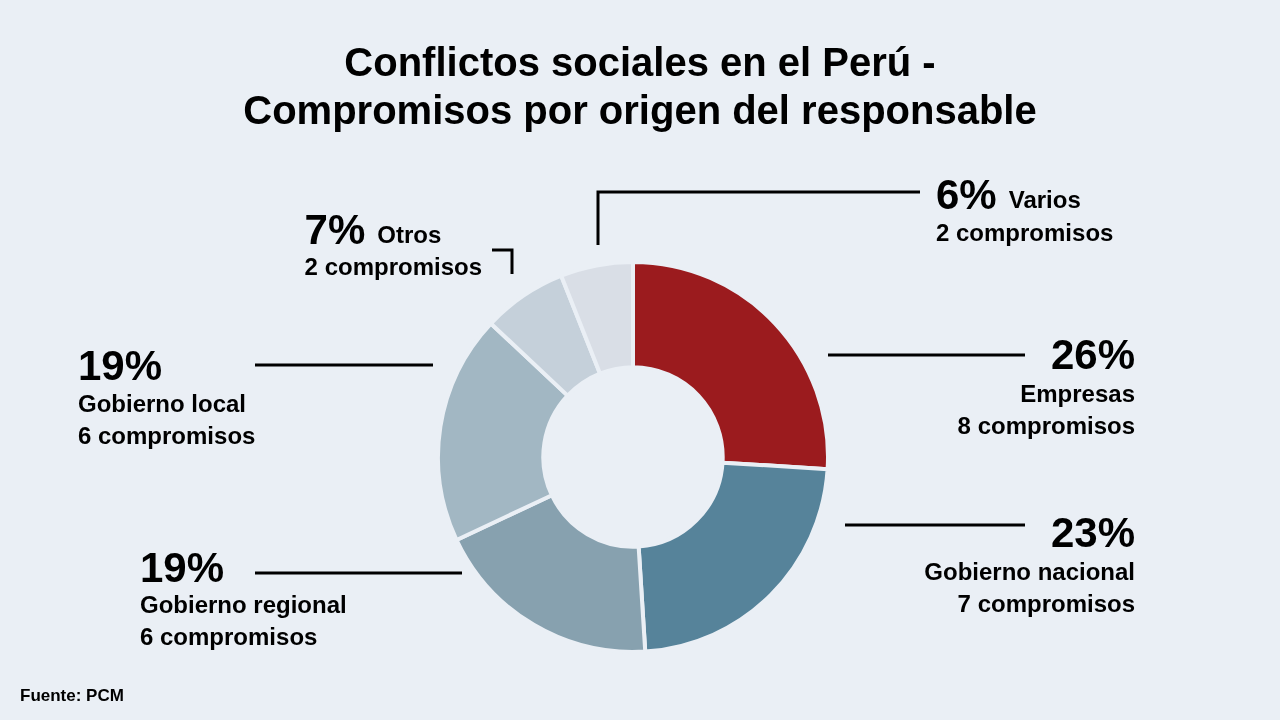 This screenshot has width=1280, height=720. Describe the element at coordinates (966, 194) in the screenshot. I see `data-label: 6%` at that location.